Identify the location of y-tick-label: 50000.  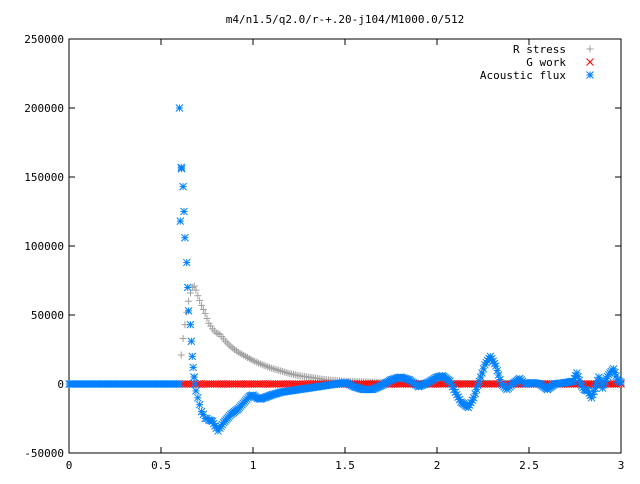
(47, 315).